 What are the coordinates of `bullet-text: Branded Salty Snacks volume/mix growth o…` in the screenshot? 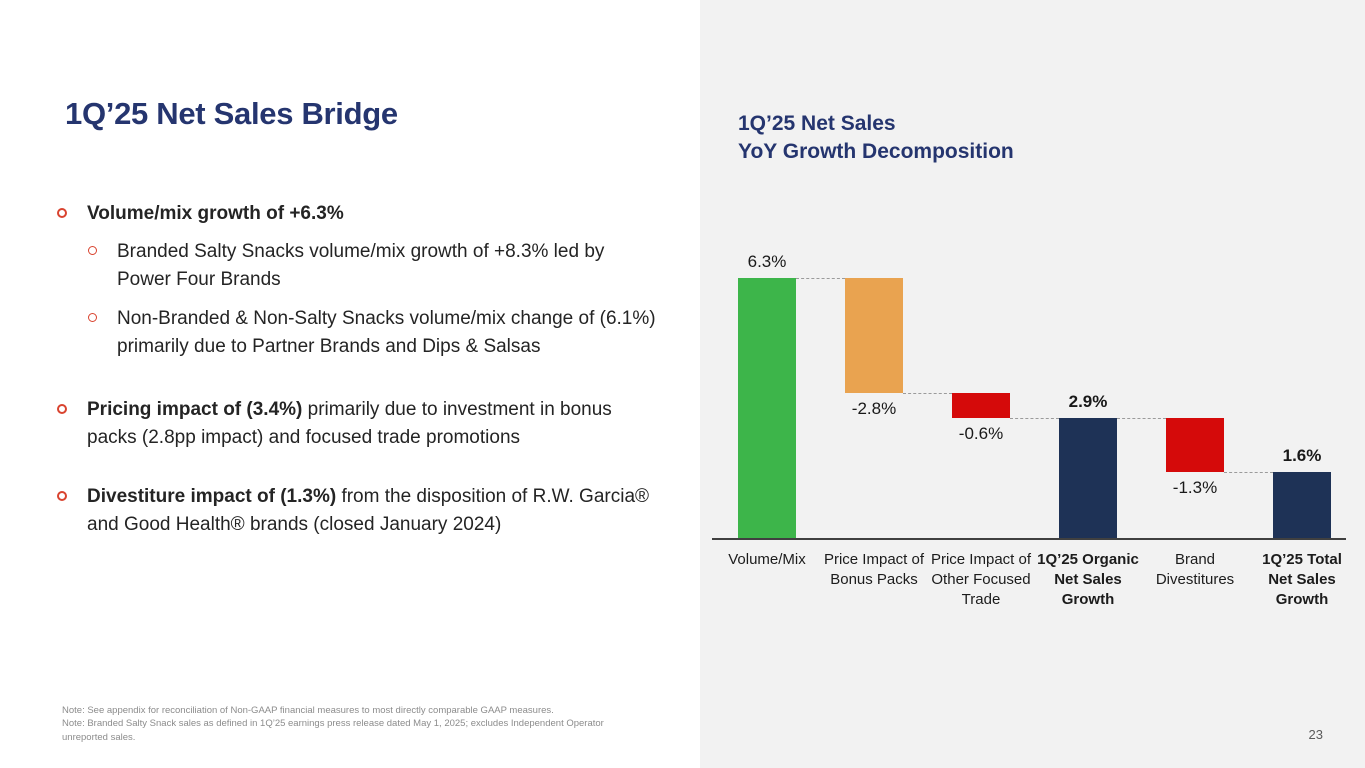 It's located at (361, 265).